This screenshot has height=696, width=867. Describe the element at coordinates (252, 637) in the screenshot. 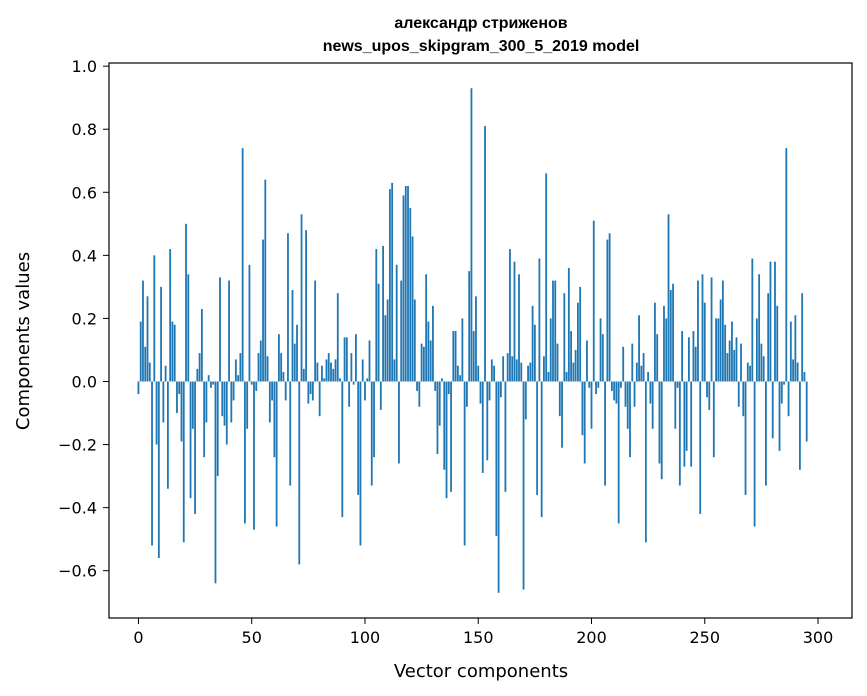

I see `x-tick-label: 50` at that location.